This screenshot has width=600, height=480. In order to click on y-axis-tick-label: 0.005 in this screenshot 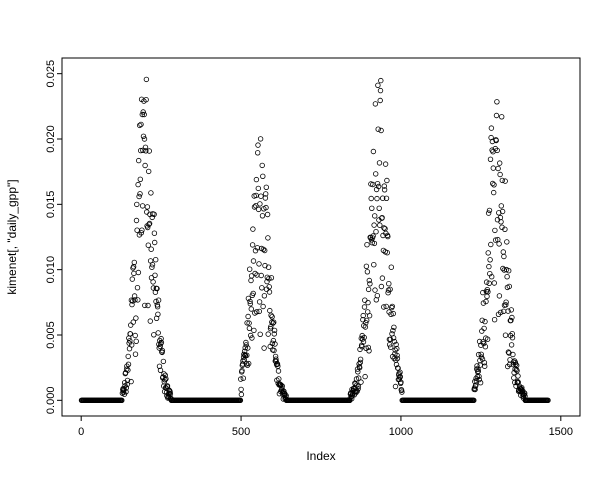, I will do `click(51, 335)`.